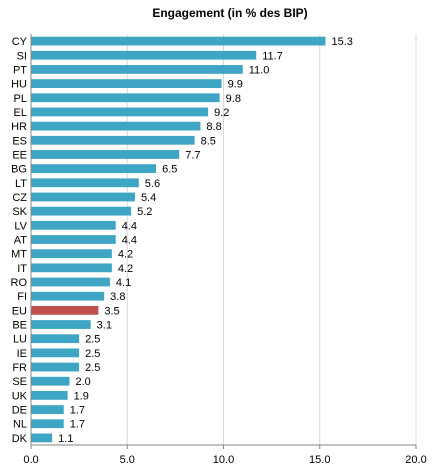 The height and width of the screenshot is (469, 435). I want to click on chart-title: Engagement (in % des BIP), so click(229, 13).